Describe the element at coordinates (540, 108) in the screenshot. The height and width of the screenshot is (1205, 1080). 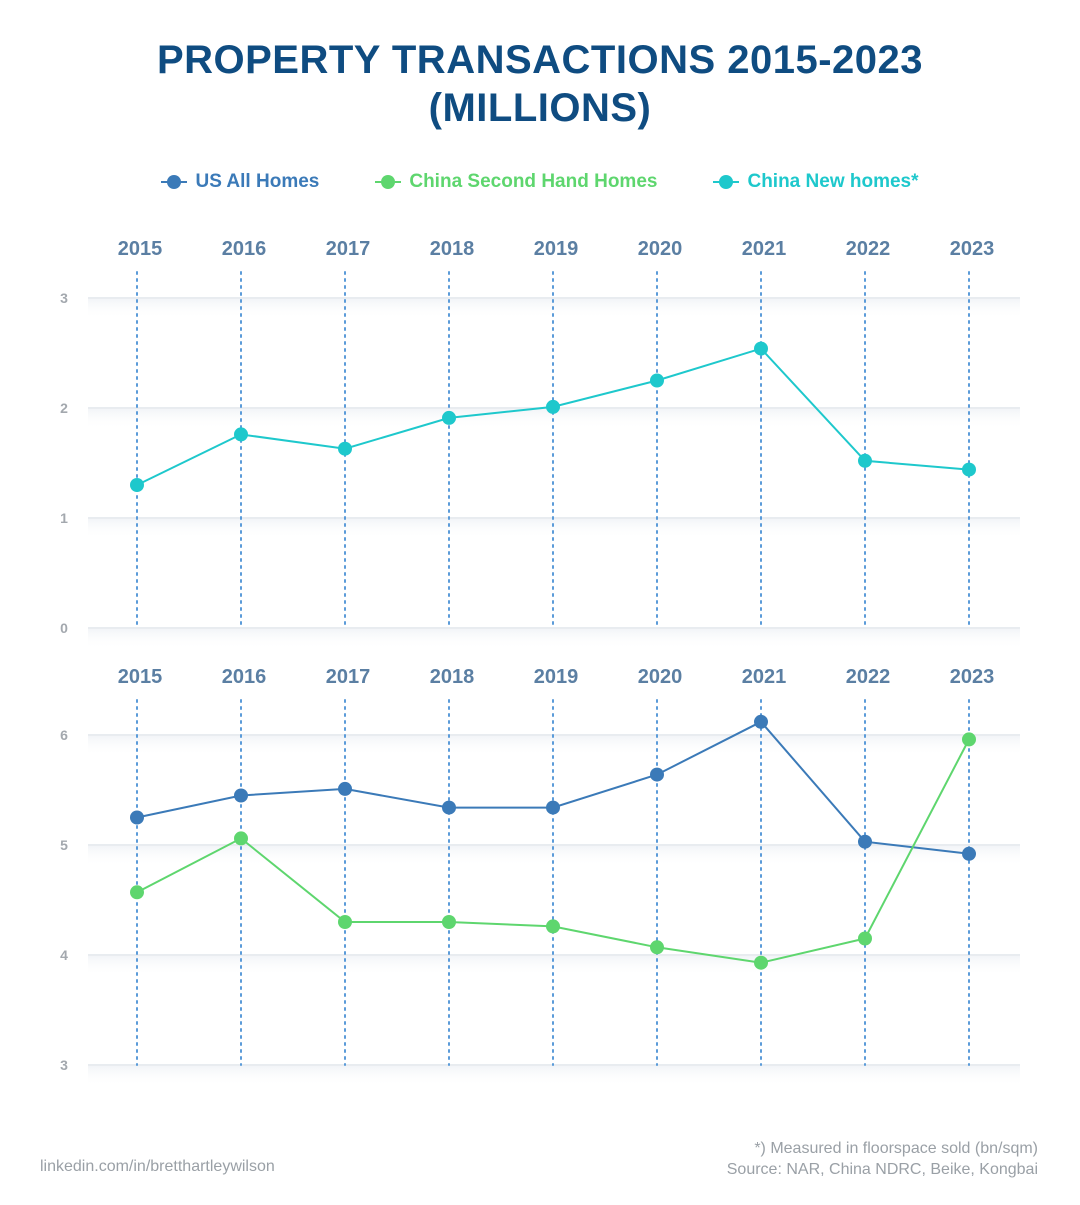
I see `title-line-2: (MILLIONS)` at that location.